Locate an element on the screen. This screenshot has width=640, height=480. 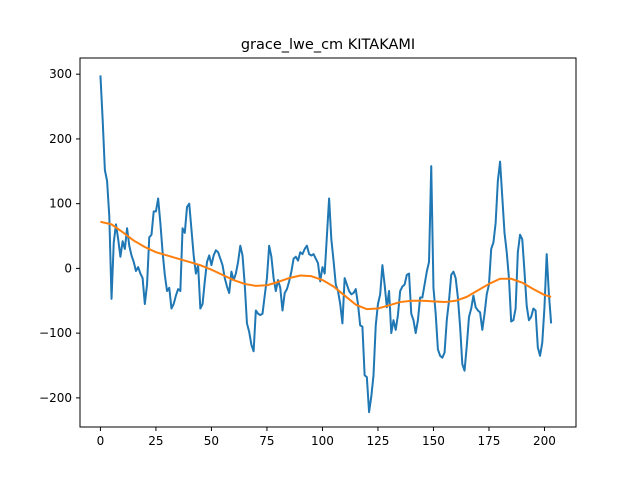
x-tick-label: 75 is located at coordinates (266, 441).